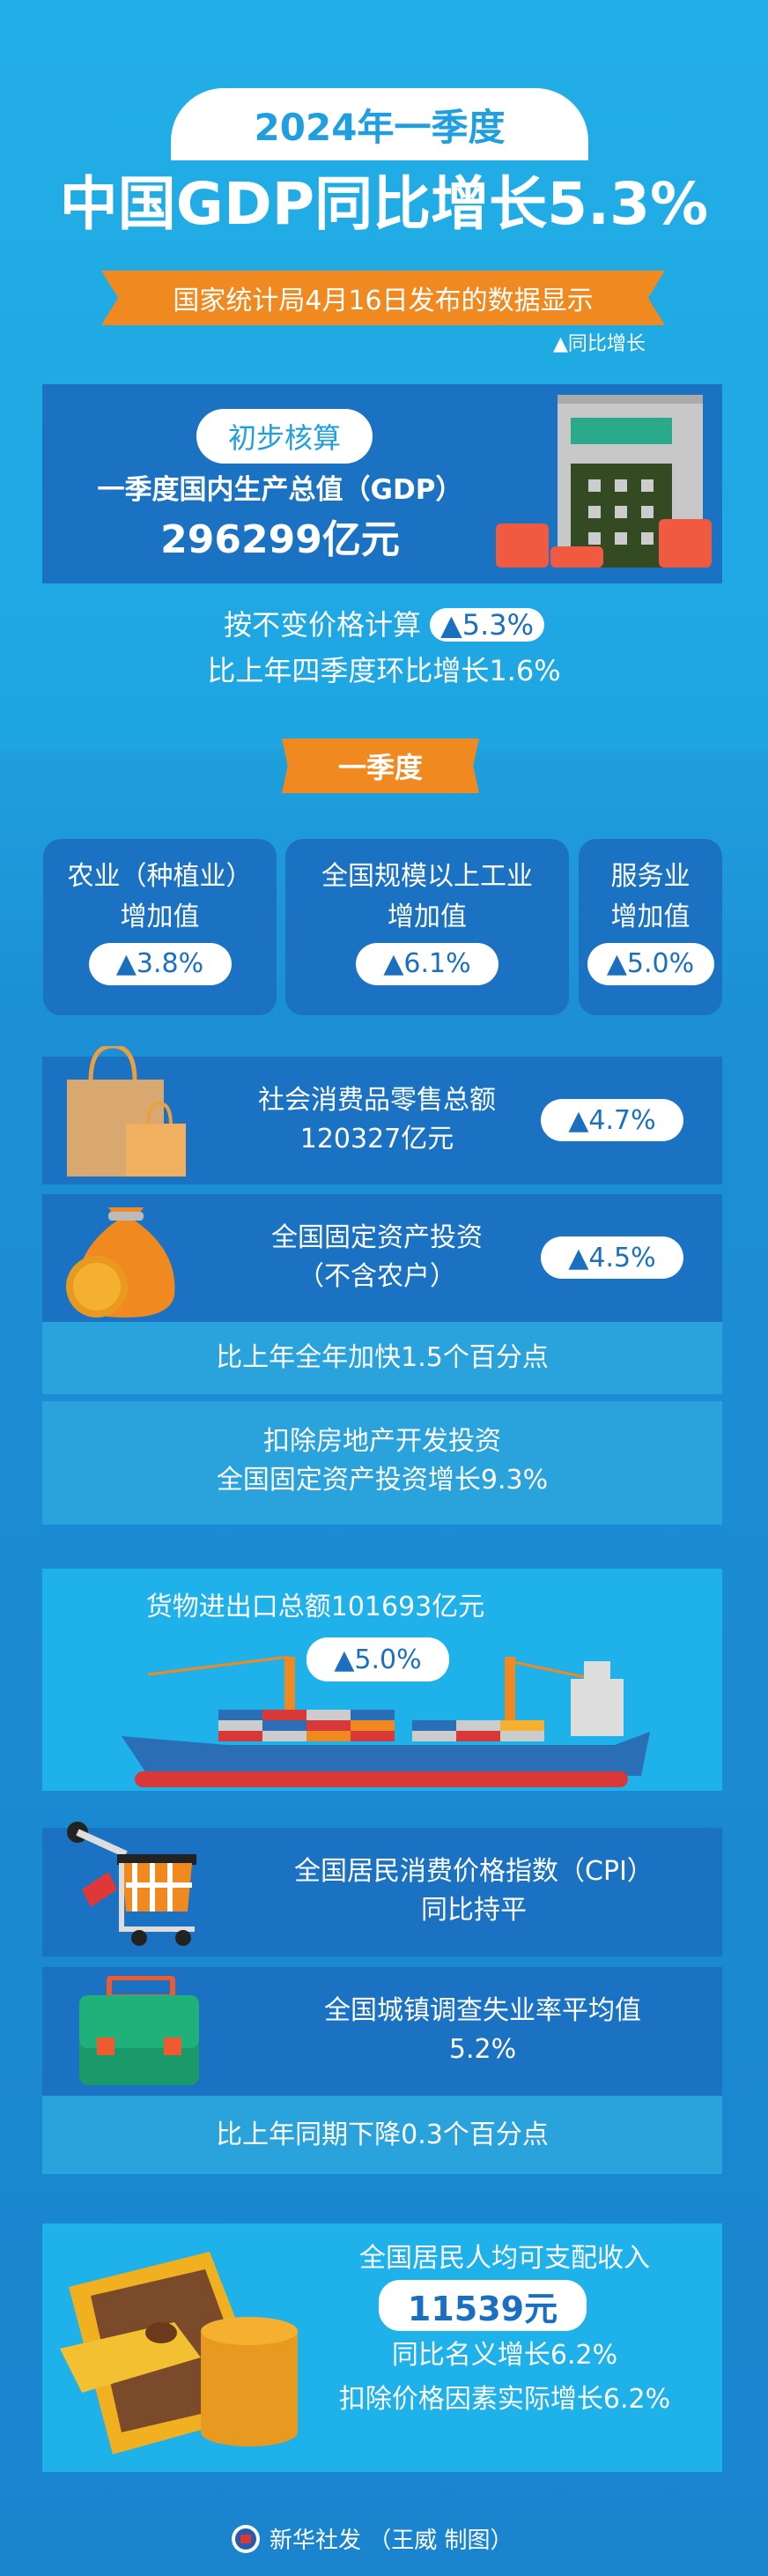  What do you see at coordinates (505, 2399) in the screenshot?
I see `income-real: 扣除价格因素实际增长6.2%` at bounding box center [505, 2399].